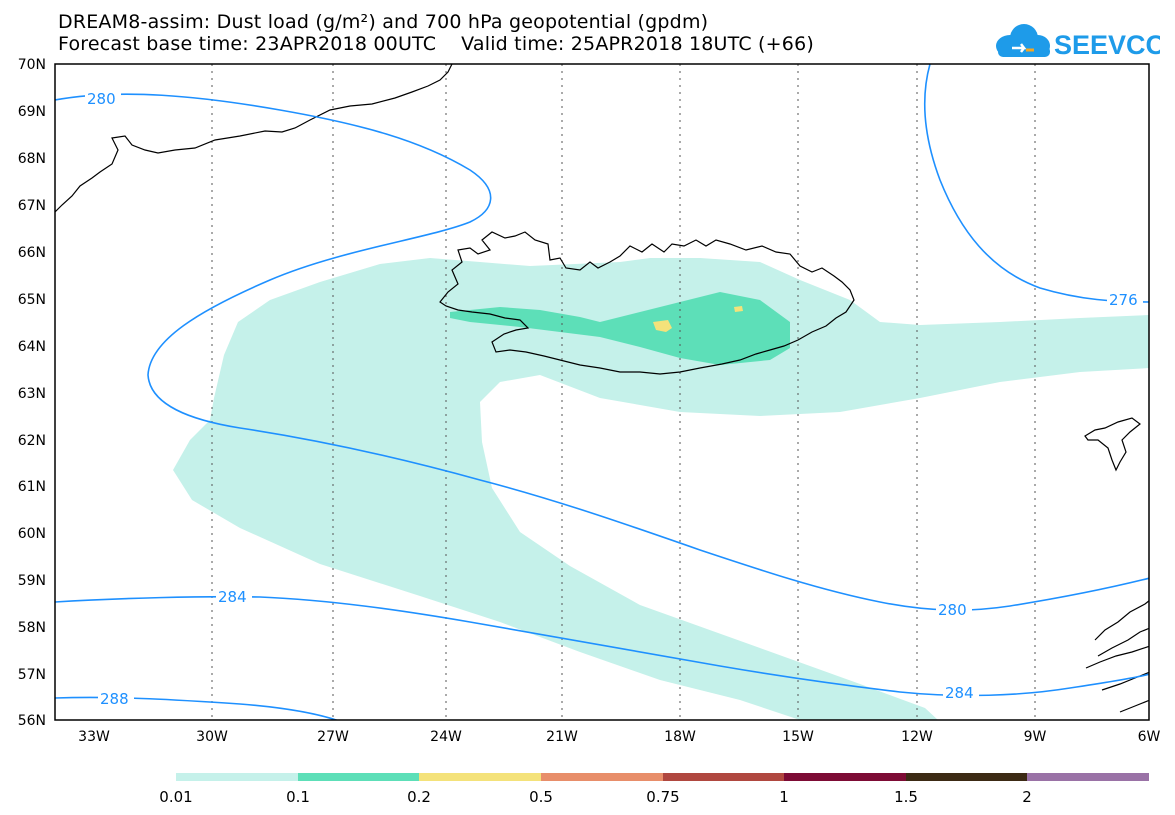 This screenshot has width=1175, height=815. I want to click on lat-label: 59N, so click(32, 581).